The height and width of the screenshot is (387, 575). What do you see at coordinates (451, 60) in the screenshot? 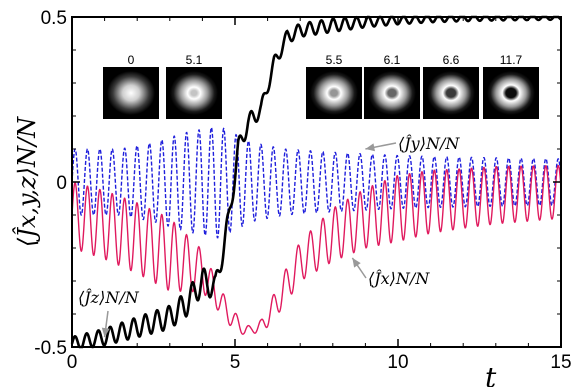
I see `inset-time-label: 6.6` at bounding box center [451, 60].